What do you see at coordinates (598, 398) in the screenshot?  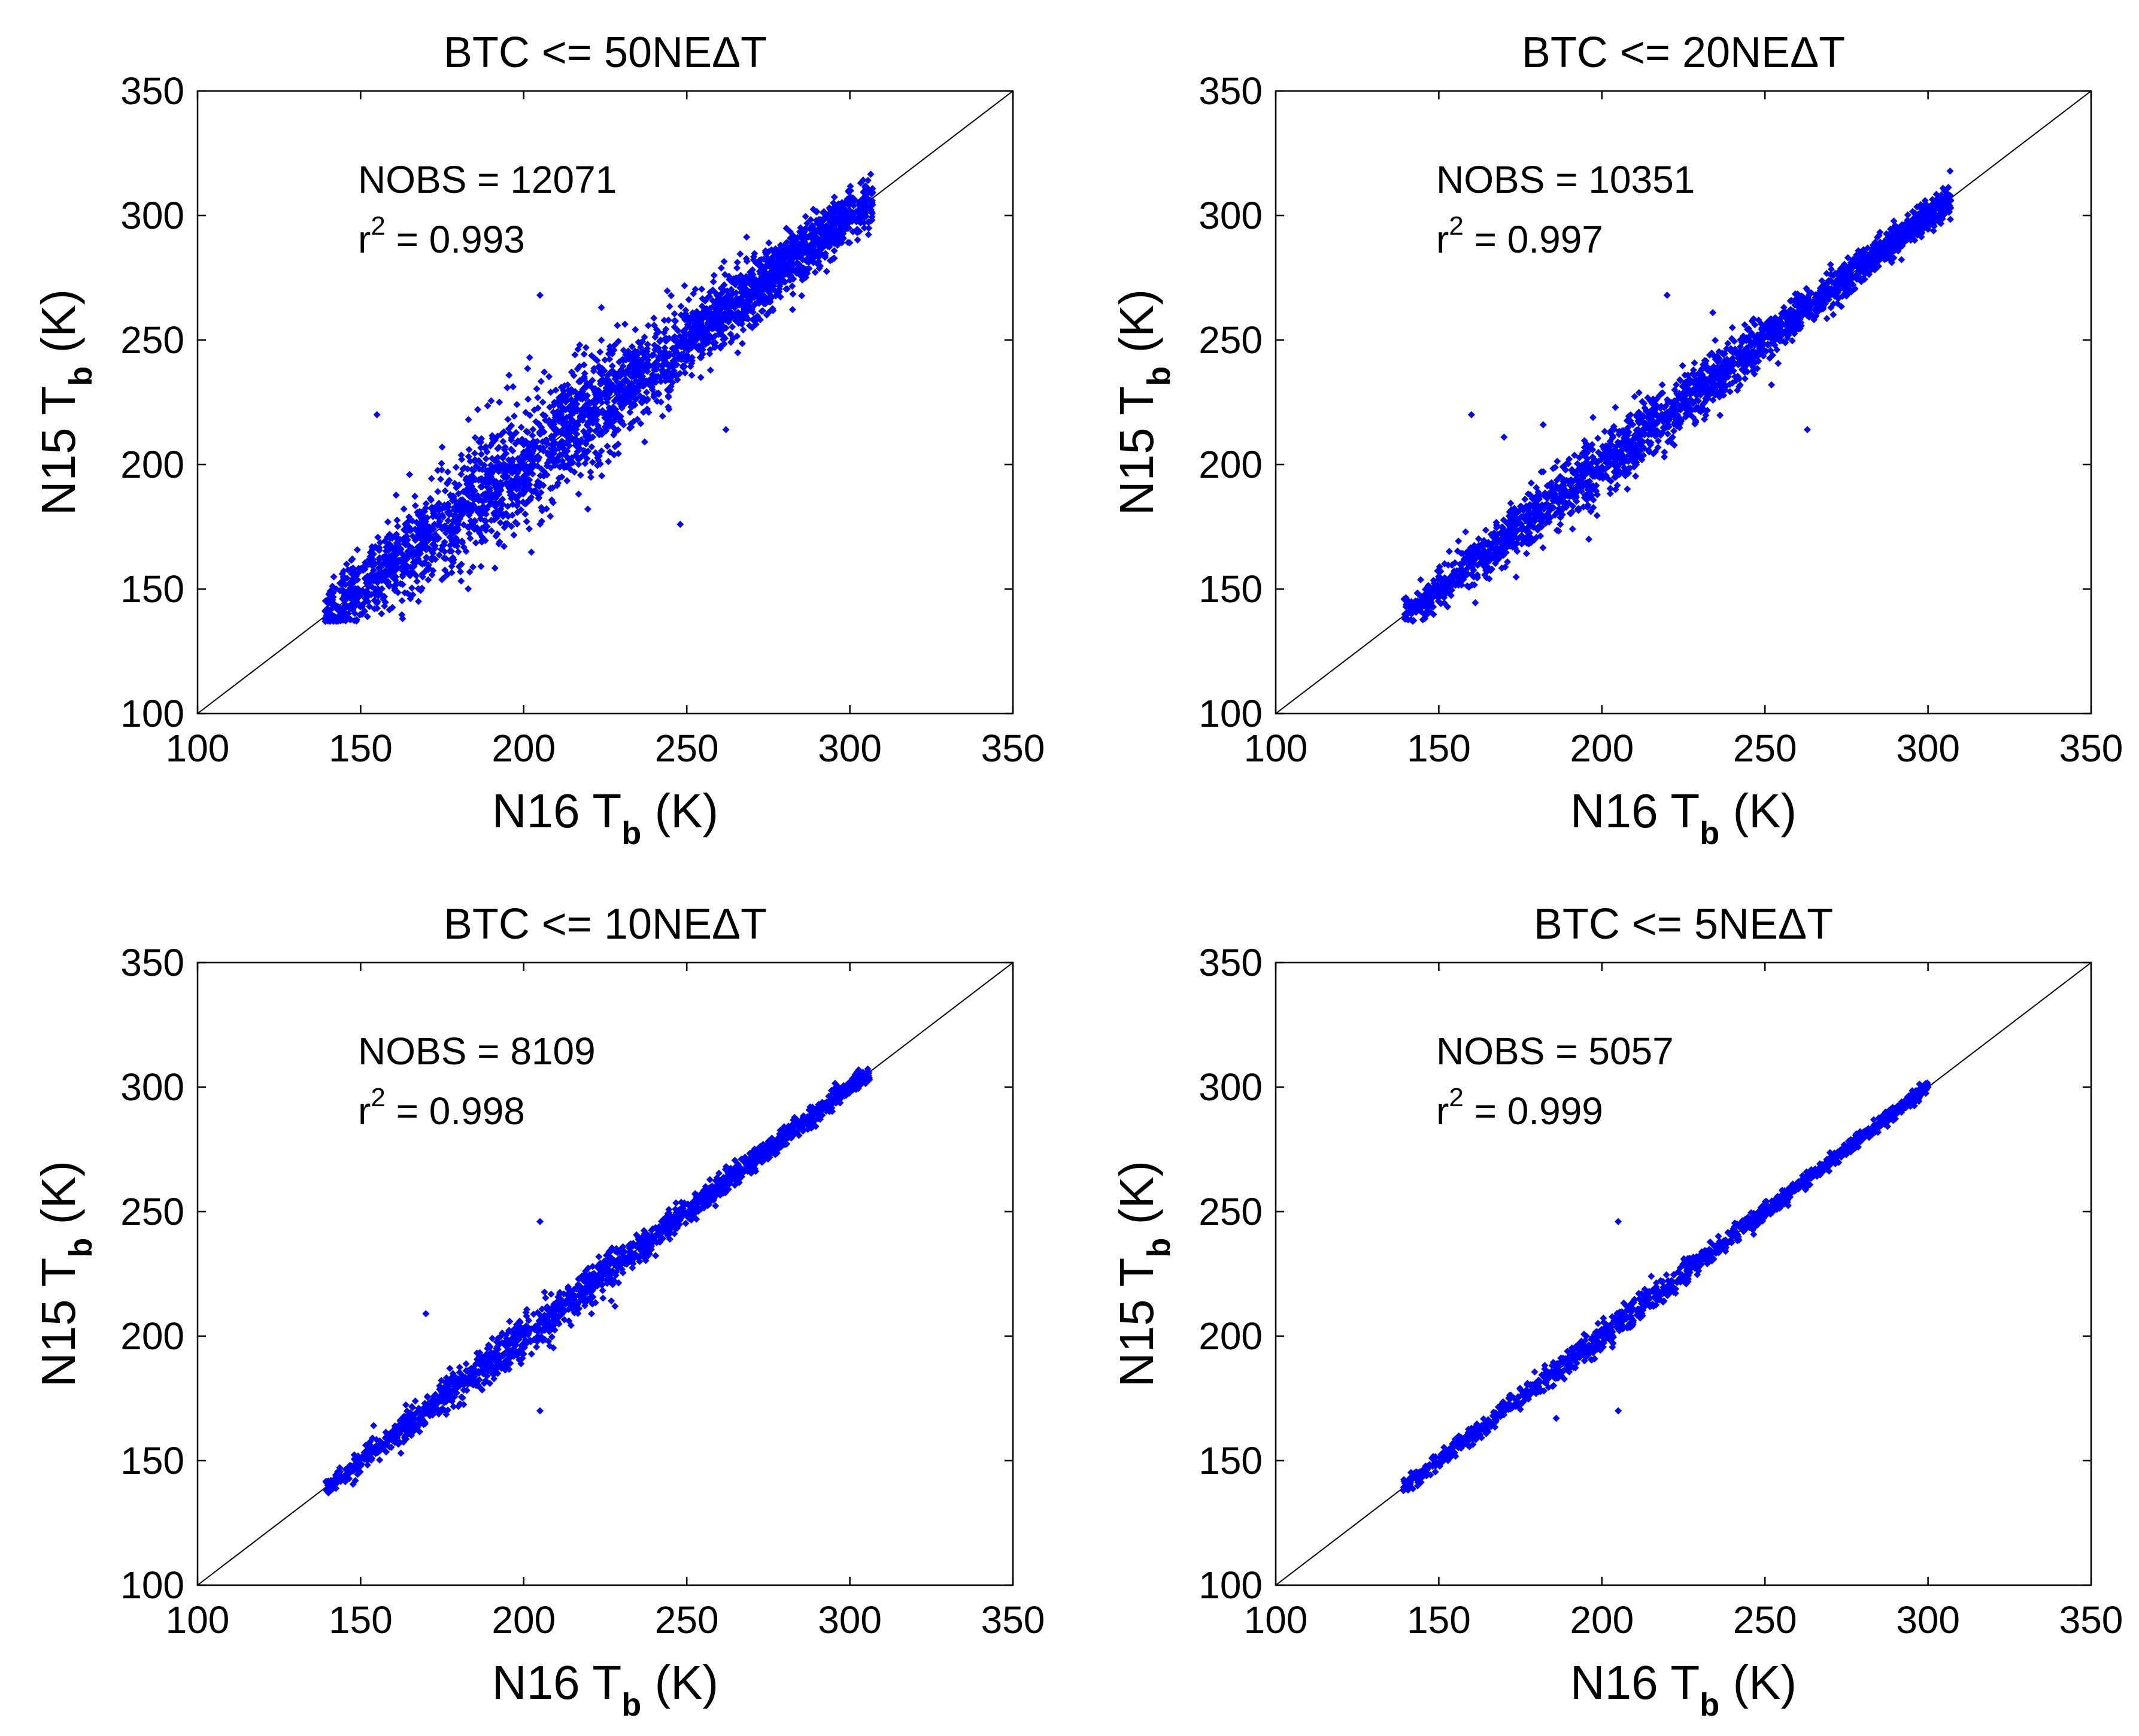 I see `scatter-points` at bounding box center [598, 398].